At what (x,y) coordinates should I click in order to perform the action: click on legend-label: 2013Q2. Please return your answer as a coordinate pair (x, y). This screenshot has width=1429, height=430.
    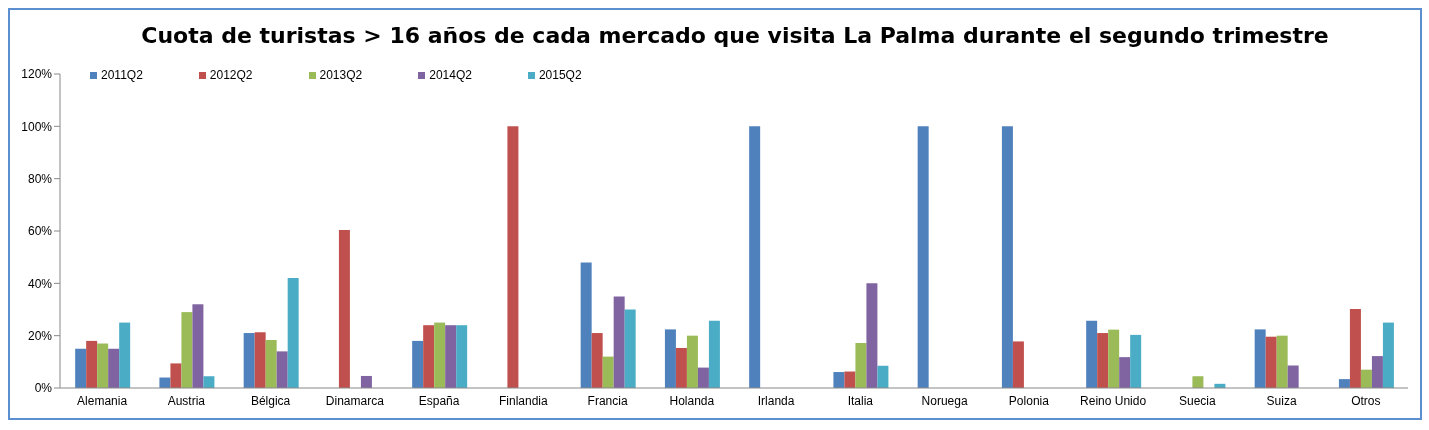
    Looking at the image, I should click on (341, 75).